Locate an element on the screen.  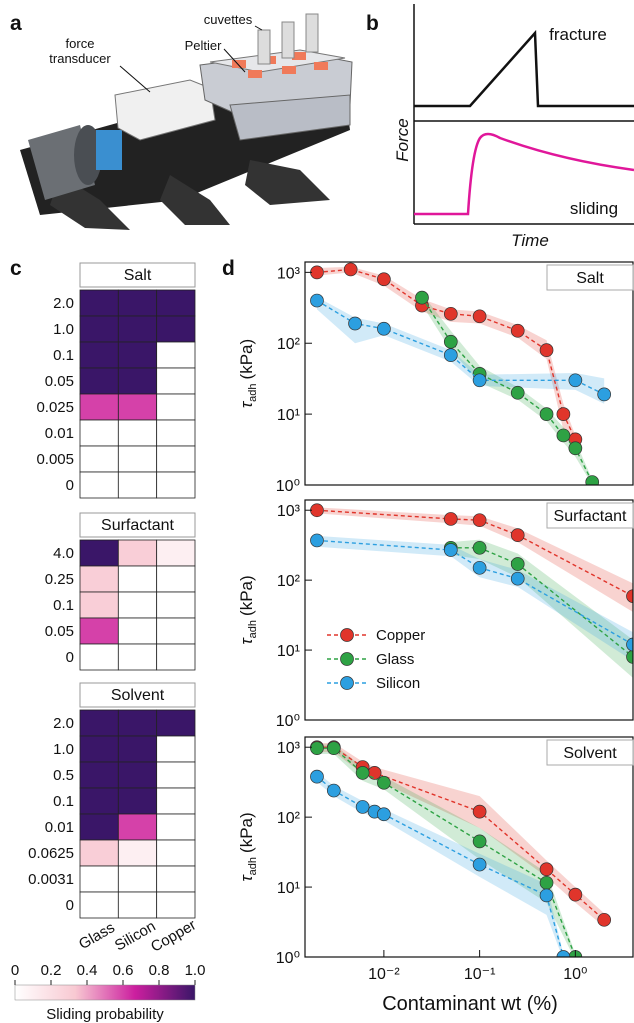
column-label: Glass is located at coordinates (97, 936).